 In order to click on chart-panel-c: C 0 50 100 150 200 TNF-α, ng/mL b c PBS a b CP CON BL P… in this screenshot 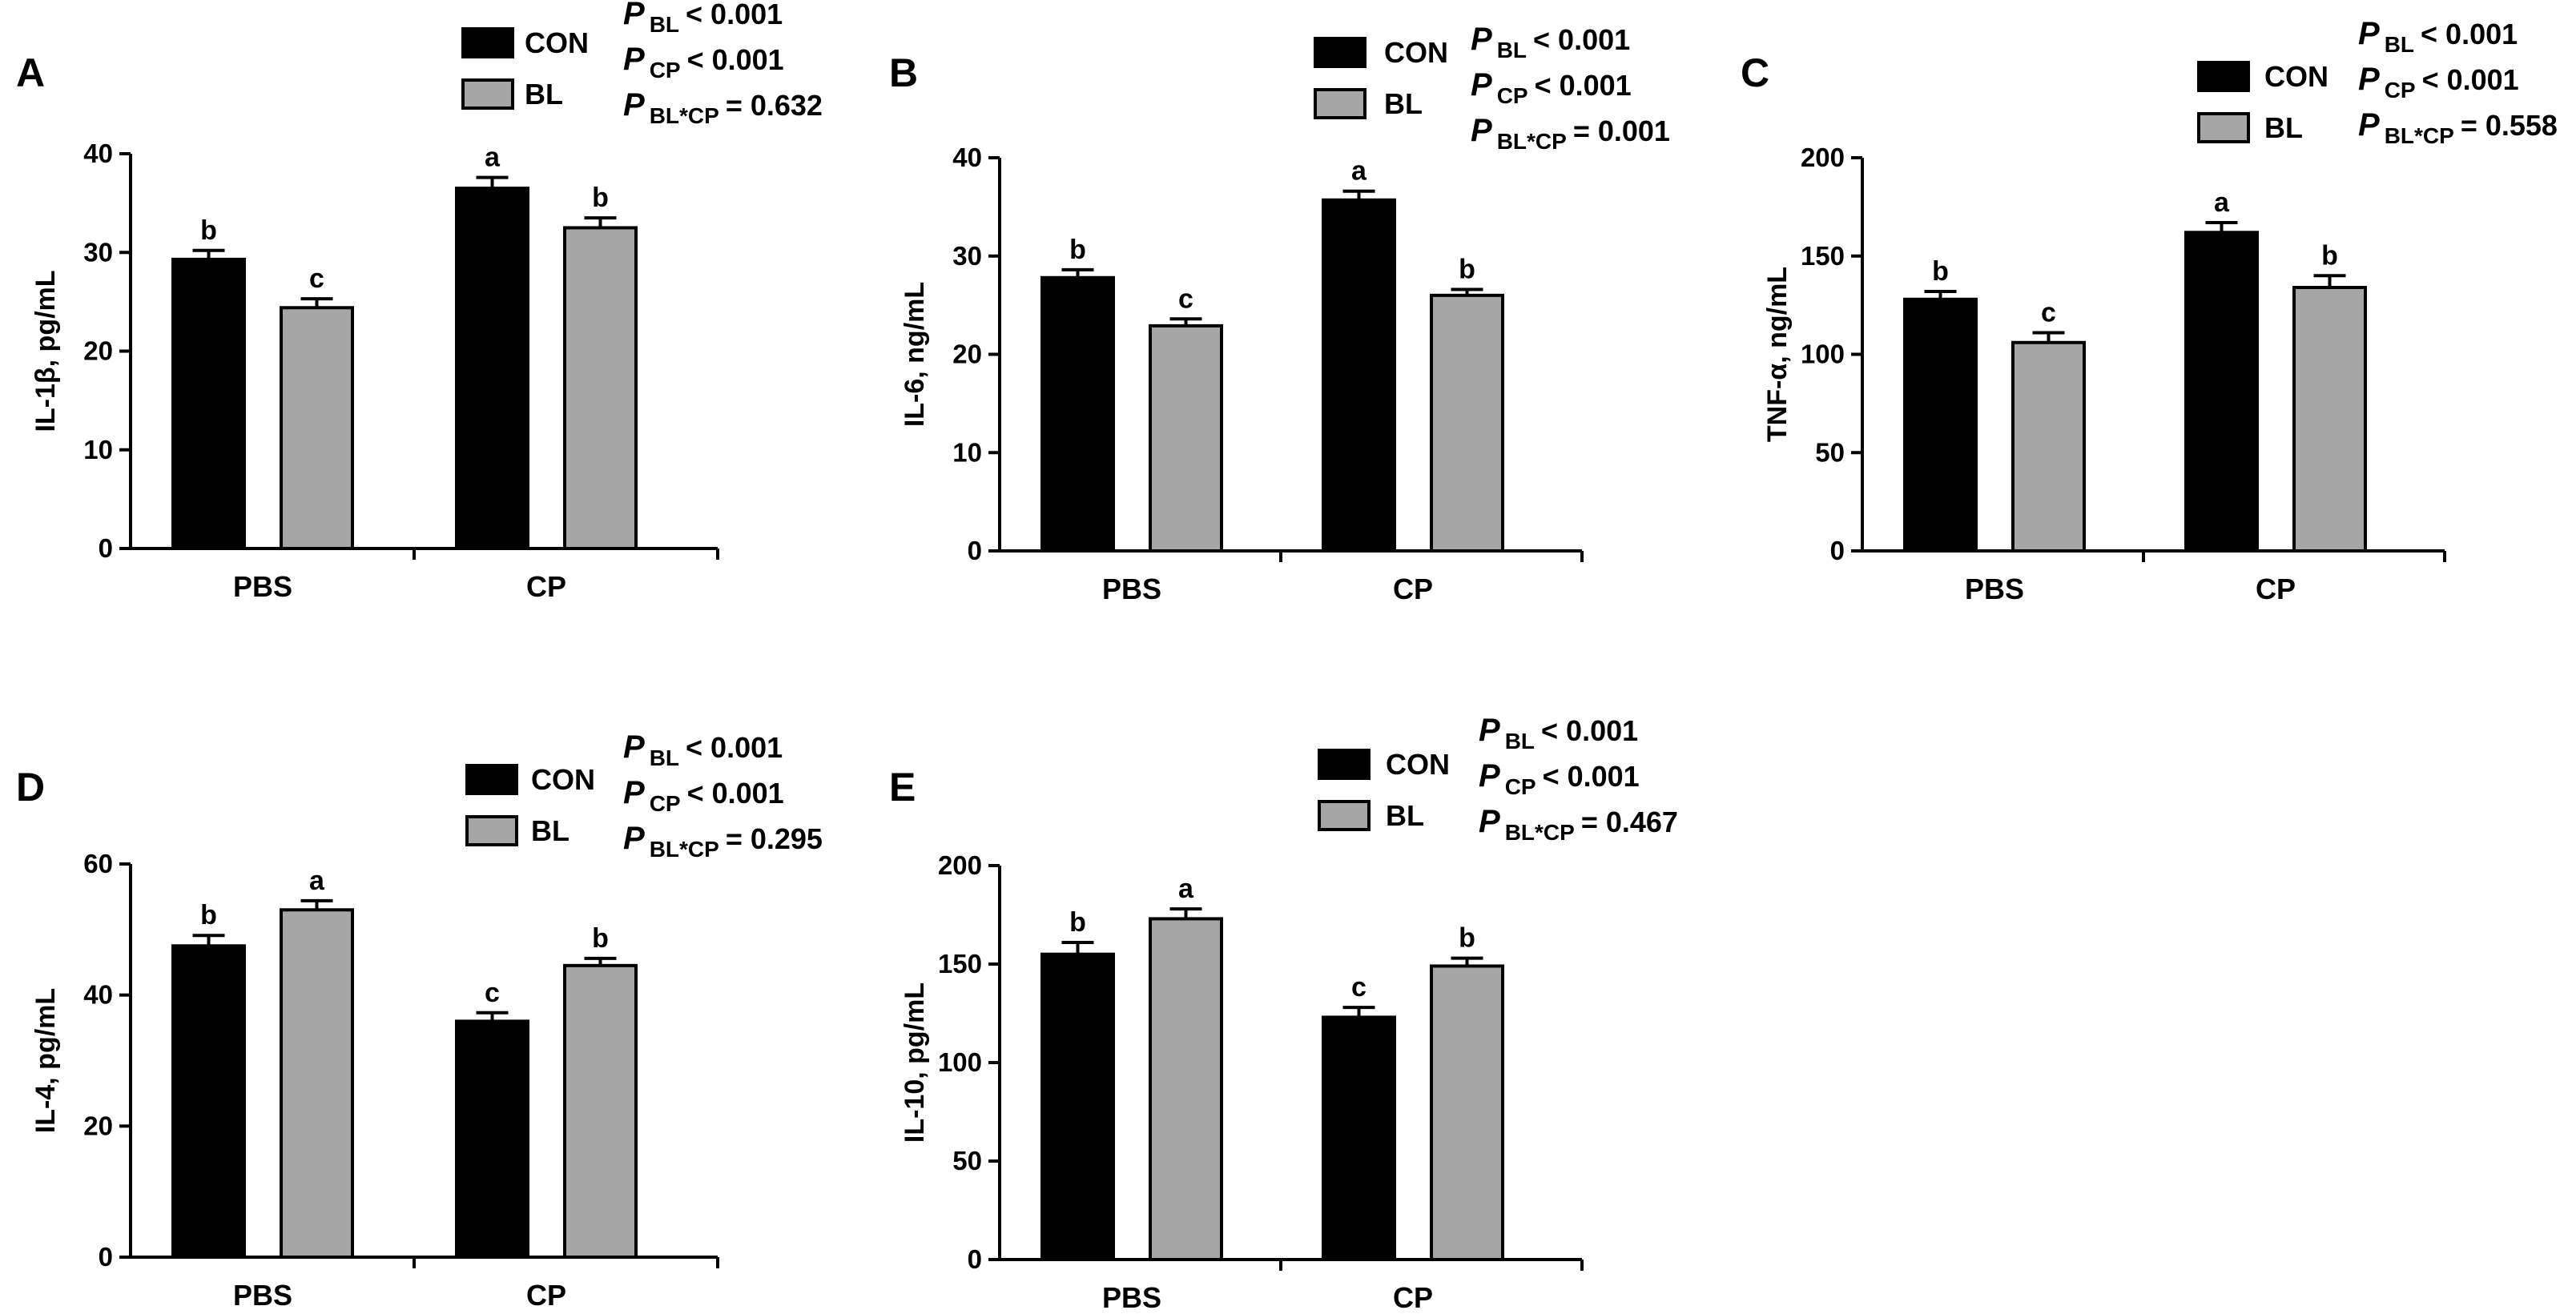, I will do `click(2149, 310)`.